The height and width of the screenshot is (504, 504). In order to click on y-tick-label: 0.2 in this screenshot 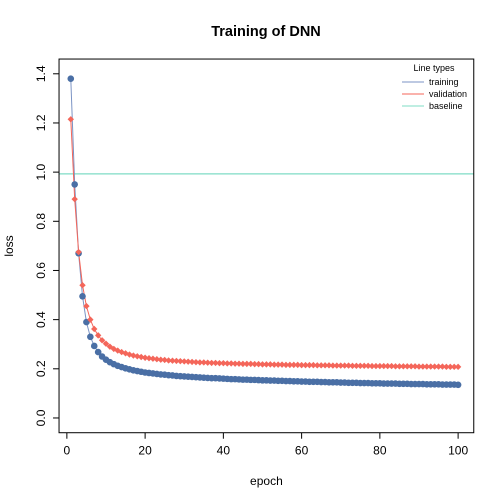, I will do `click(41, 368)`.